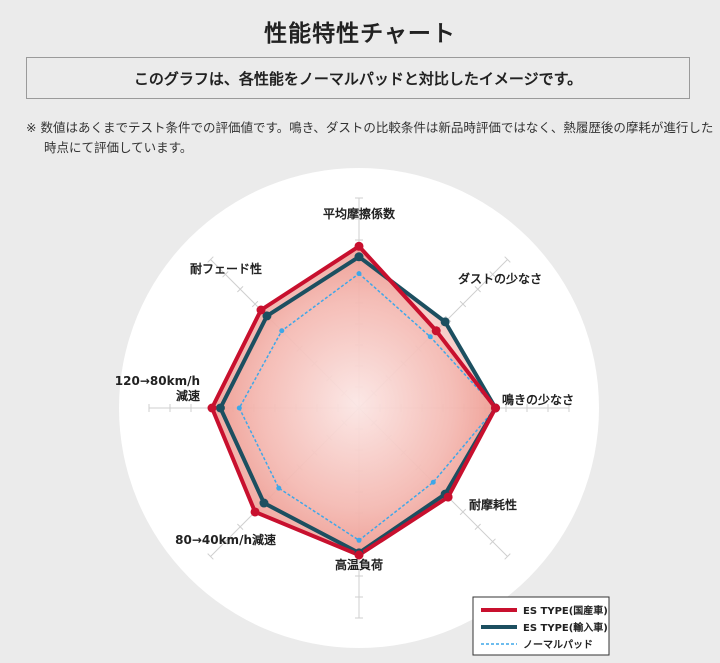 The image size is (720, 663). What do you see at coordinates (358, 78) in the screenshot?
I see `subtitle-box: このグラフは、各性能をノーマルパッドと対比したイメージです。` at bounding box center [358, 78].